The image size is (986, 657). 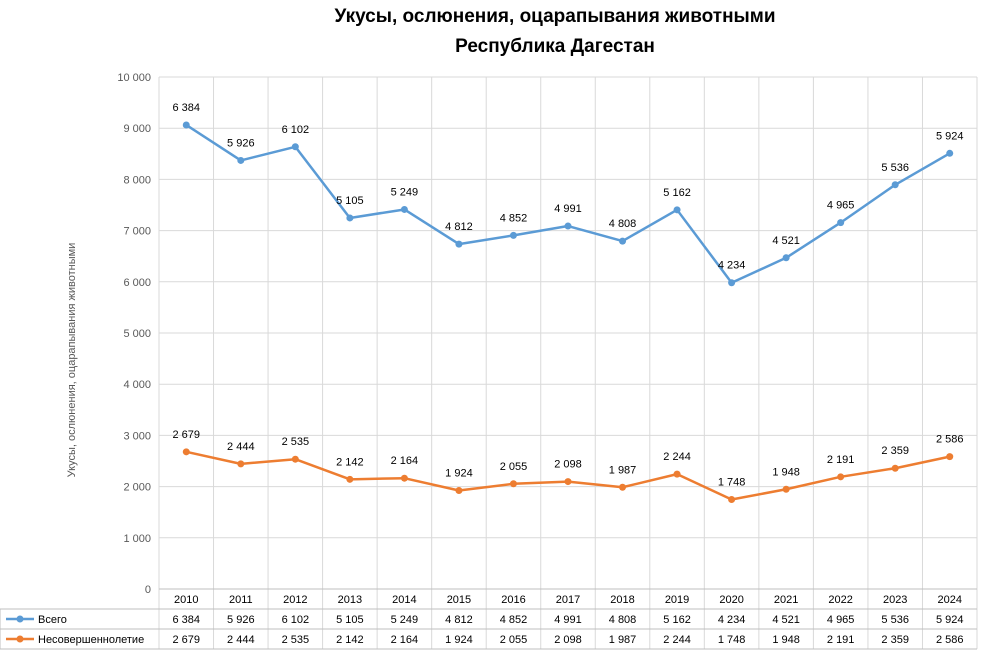 What do you see at coordinates (950, 620) in the screenshot?
I see `table-cell: 5 924` at bounding box center [950, 620].